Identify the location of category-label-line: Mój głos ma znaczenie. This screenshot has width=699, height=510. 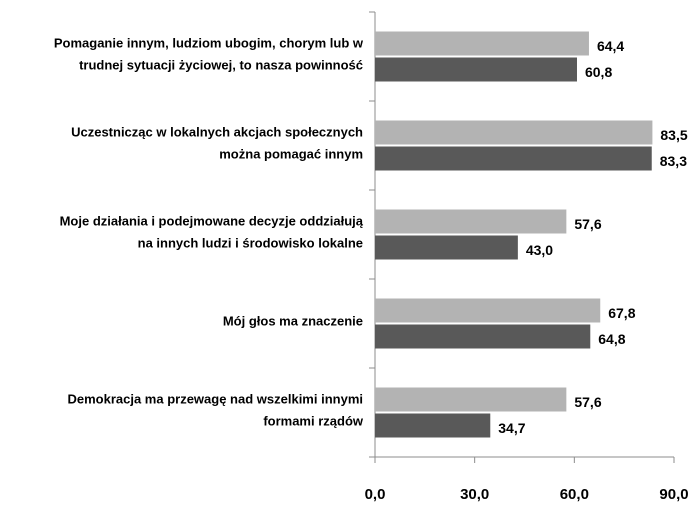
(293, 321).